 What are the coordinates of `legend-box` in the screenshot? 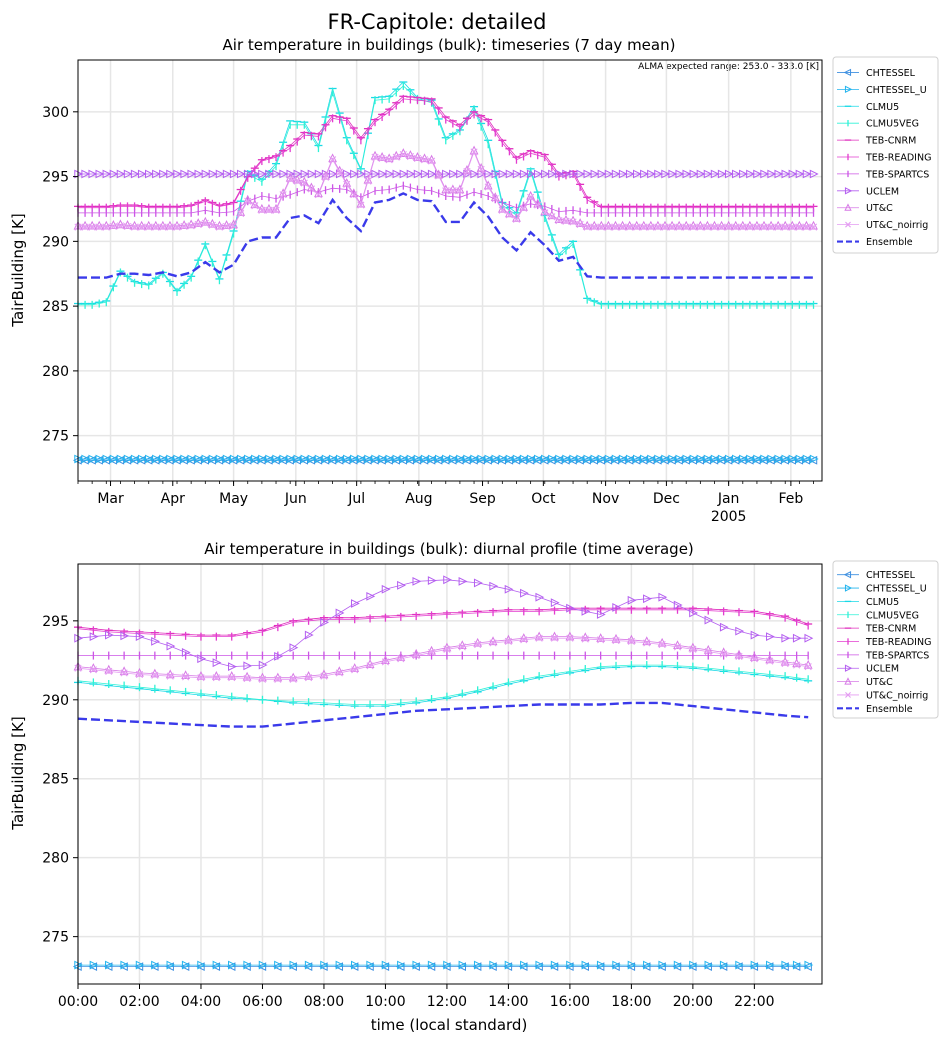 It's located at (885, 639).